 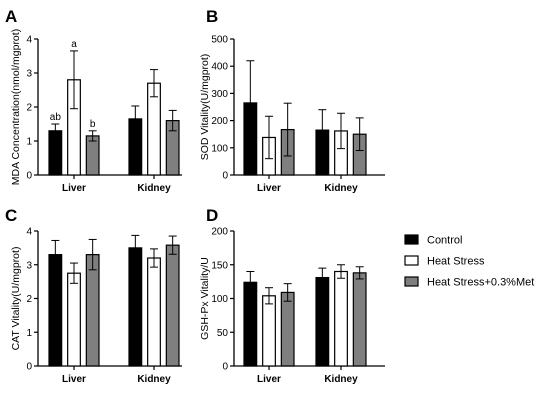 I want to click on panel-letter: C, so click(x=11, y=215).